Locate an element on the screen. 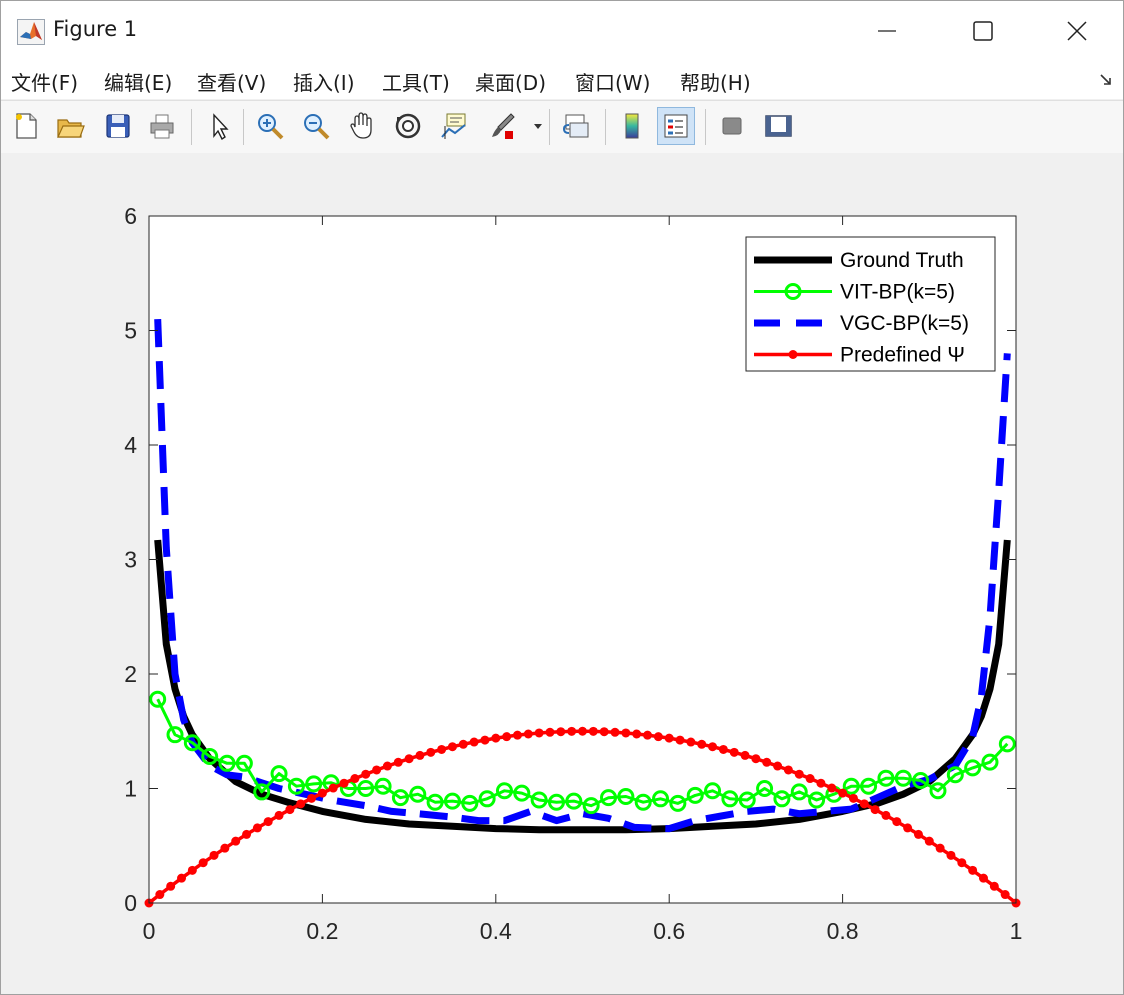  new-figure-icon is located at coordinates (26, 126).